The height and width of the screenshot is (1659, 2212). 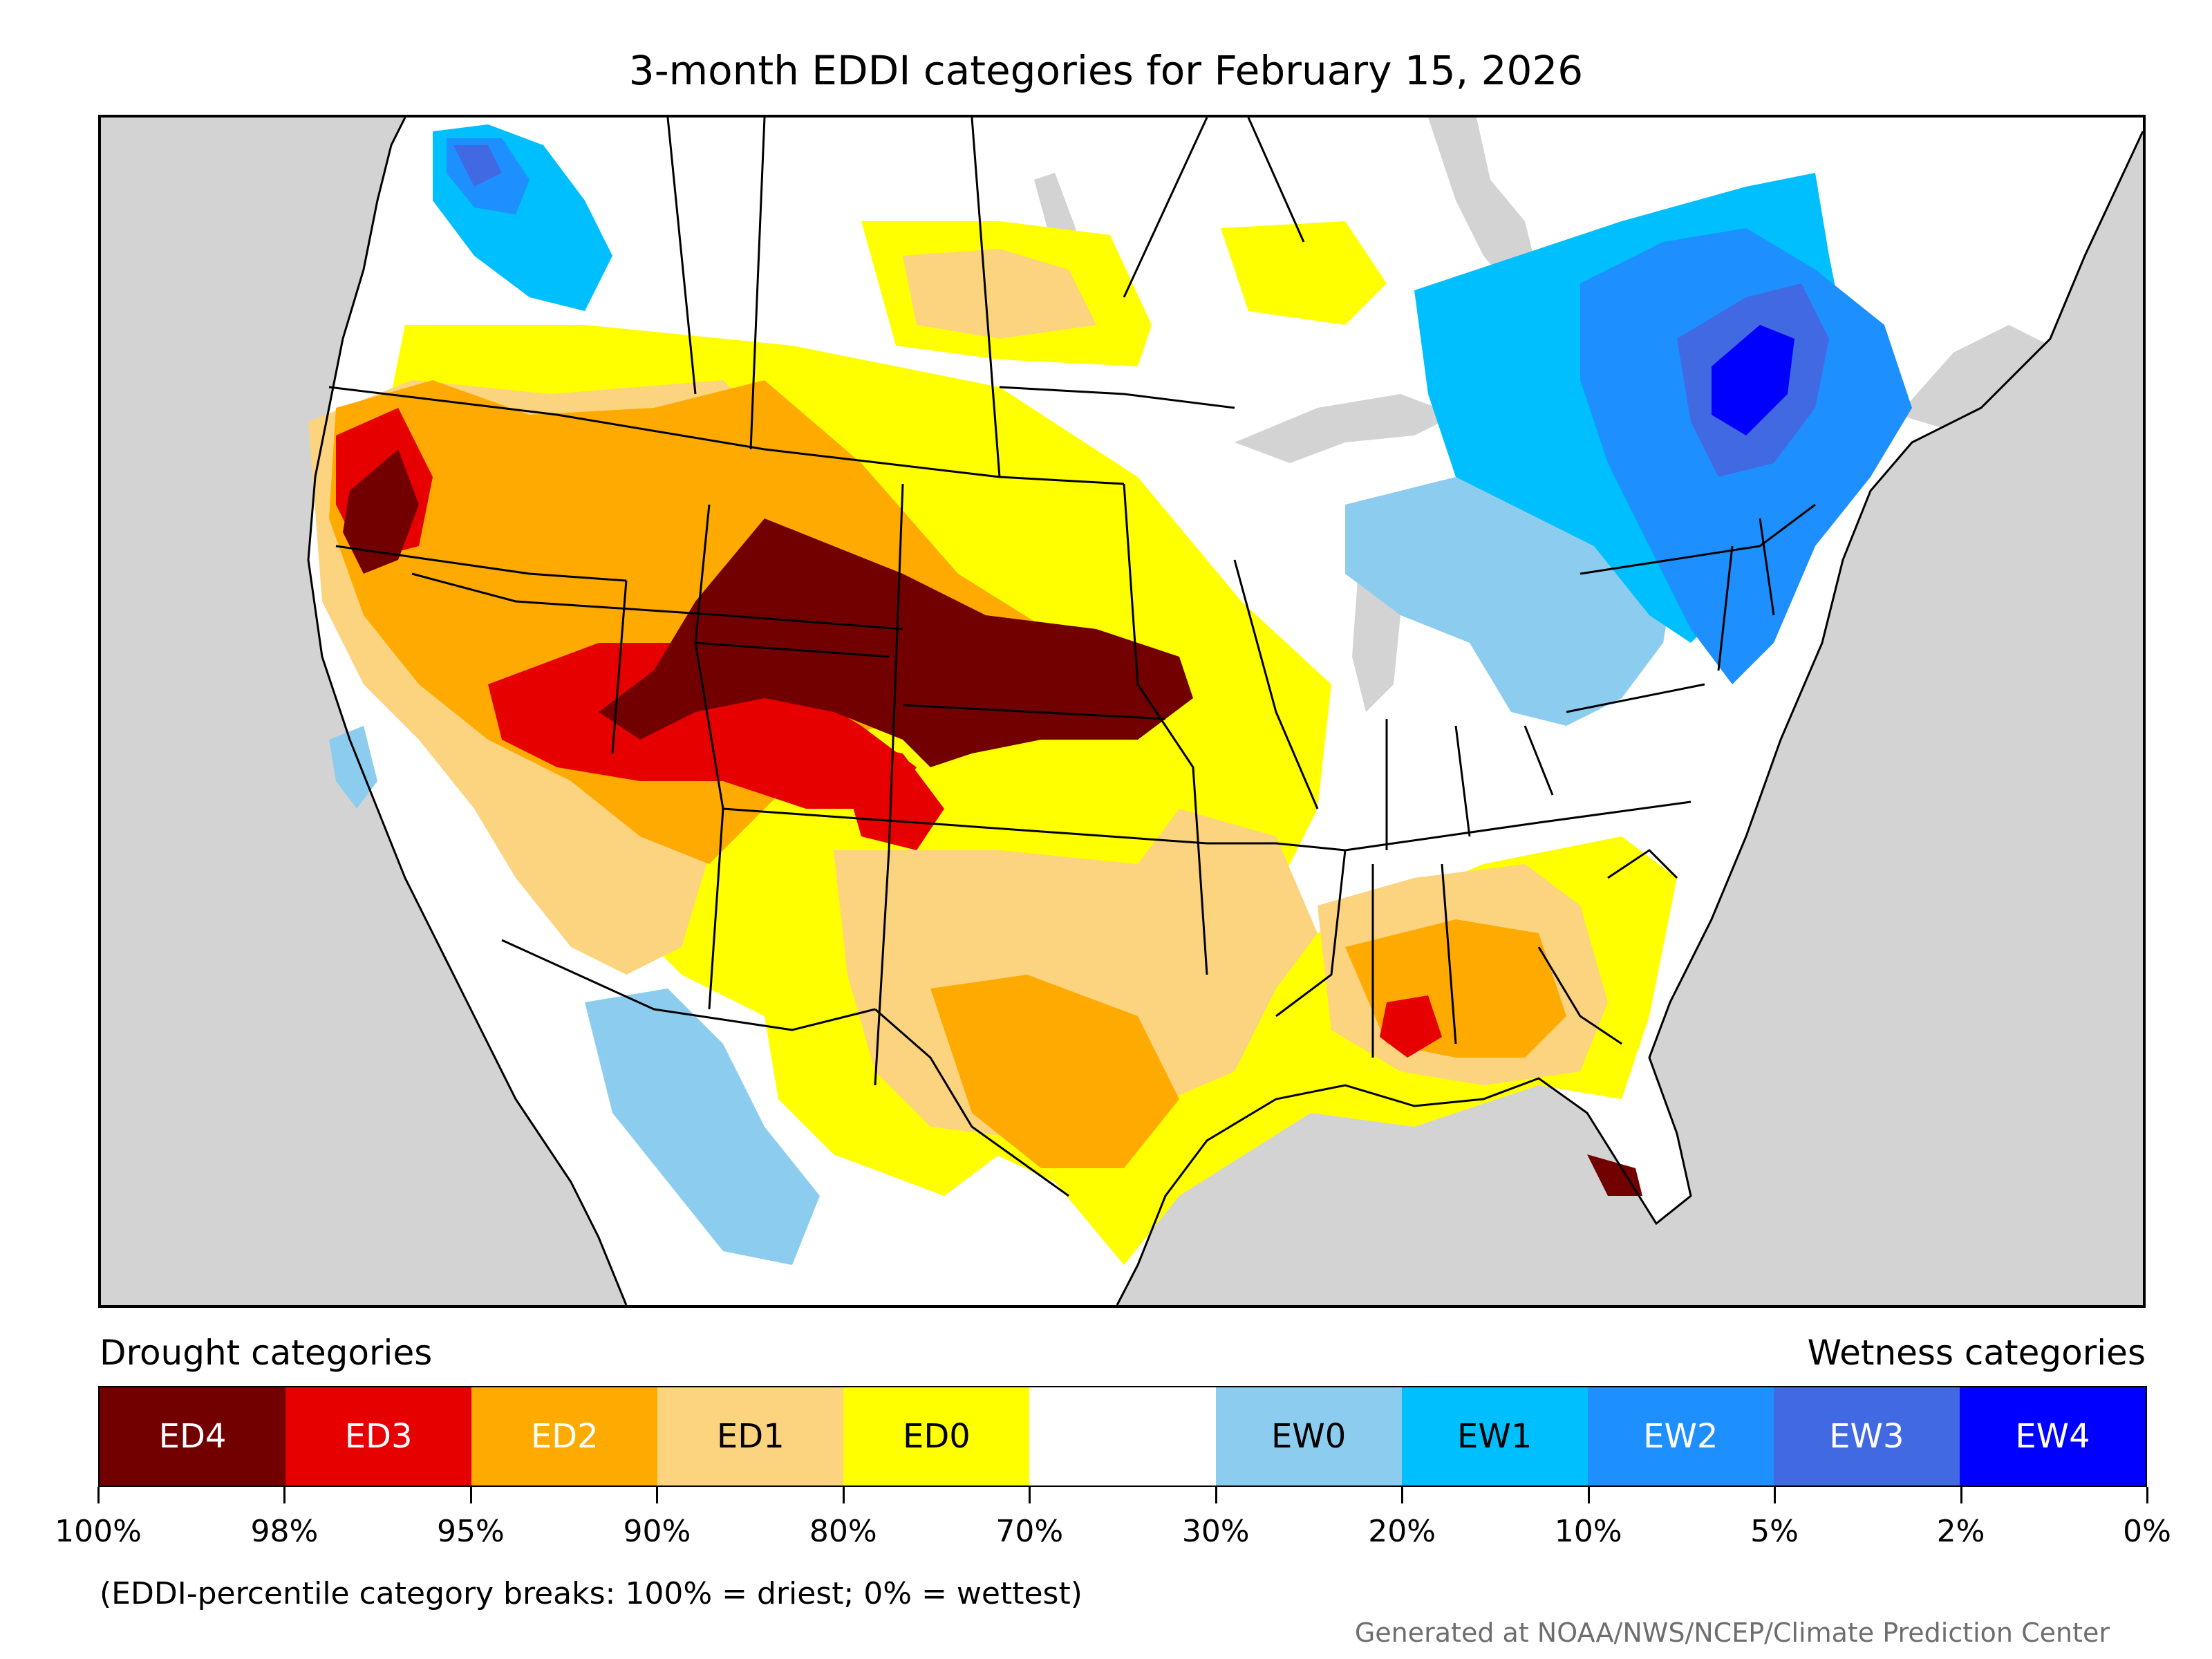 I want to click on break-label: 98%, so click(x=284, y=1531).